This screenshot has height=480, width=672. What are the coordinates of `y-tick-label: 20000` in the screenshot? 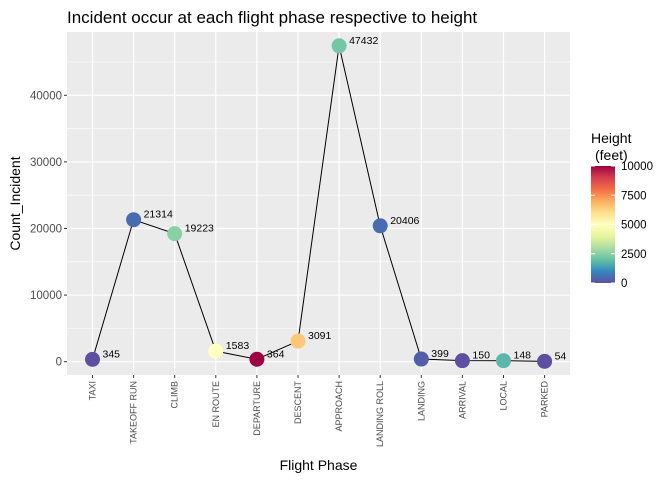 It's located at (46, 229).